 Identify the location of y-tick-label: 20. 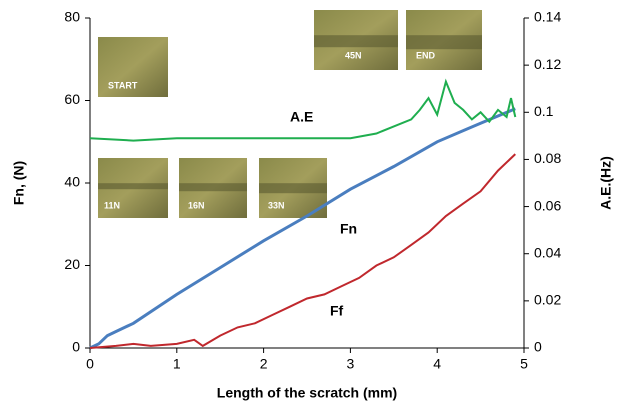
(72, 264).